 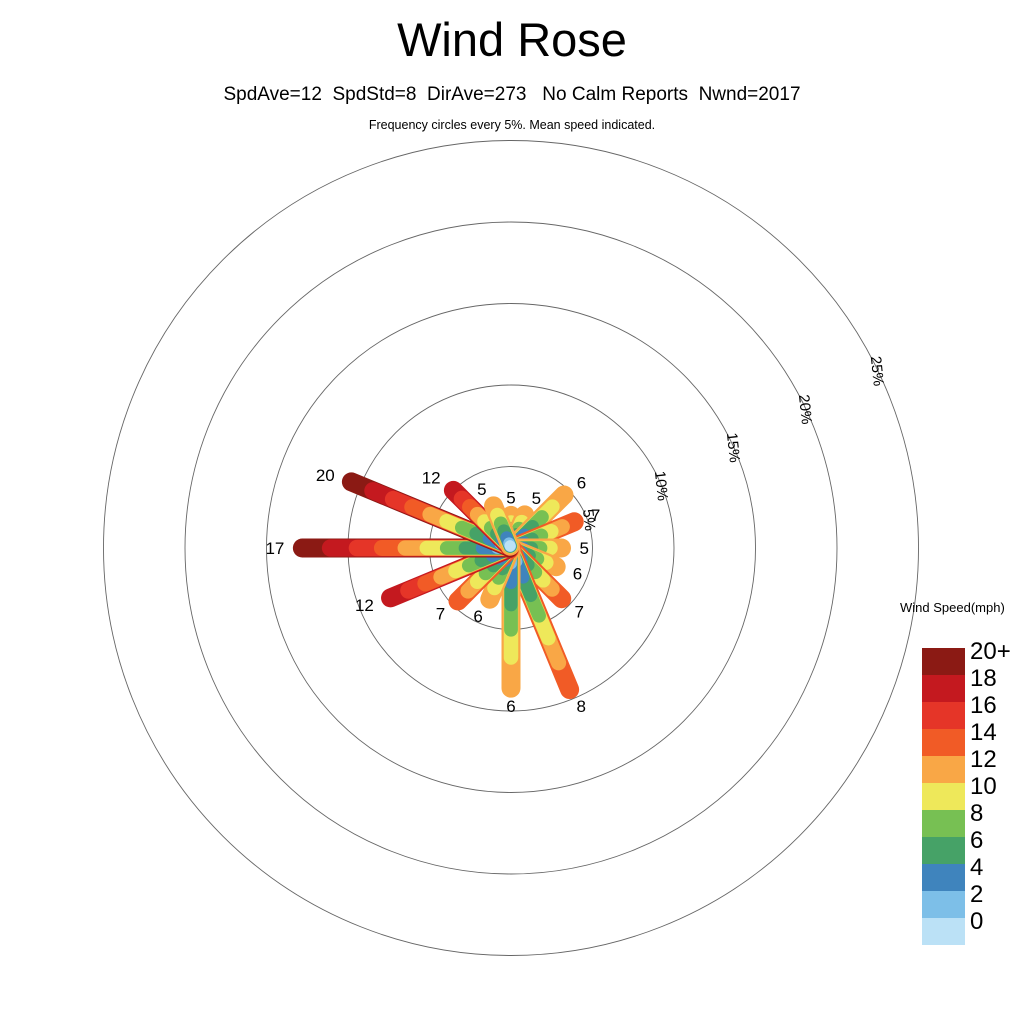 I want to click on wind-speed-legend: 20+ 18 16 14 12 10 8 6 4 2 0, so click(x=966, y=792).